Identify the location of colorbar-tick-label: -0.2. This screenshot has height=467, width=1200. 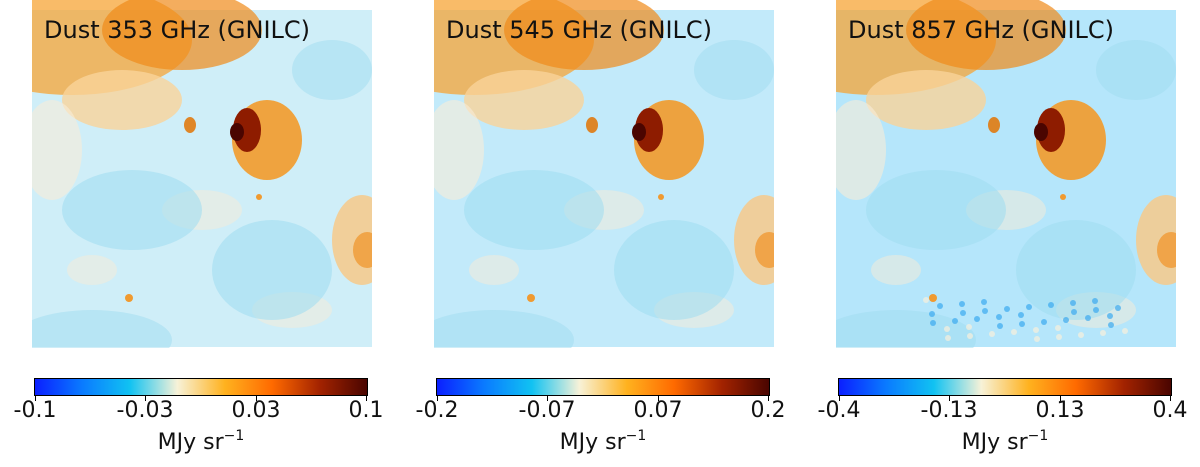
(437, 410).